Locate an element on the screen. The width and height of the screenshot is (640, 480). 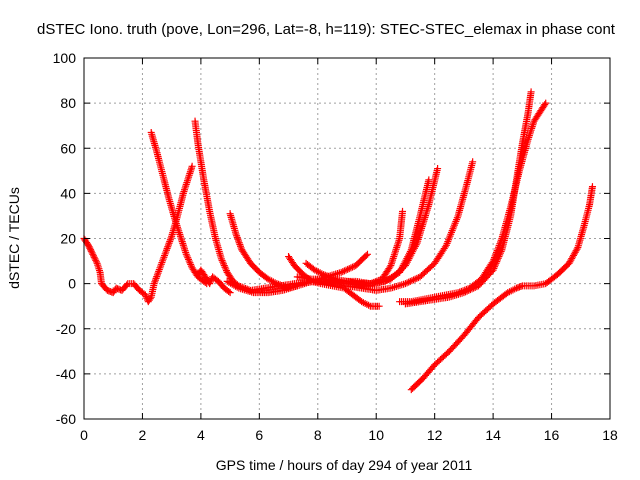
y-tick-label: 100 is located at coordinates (65, 58).